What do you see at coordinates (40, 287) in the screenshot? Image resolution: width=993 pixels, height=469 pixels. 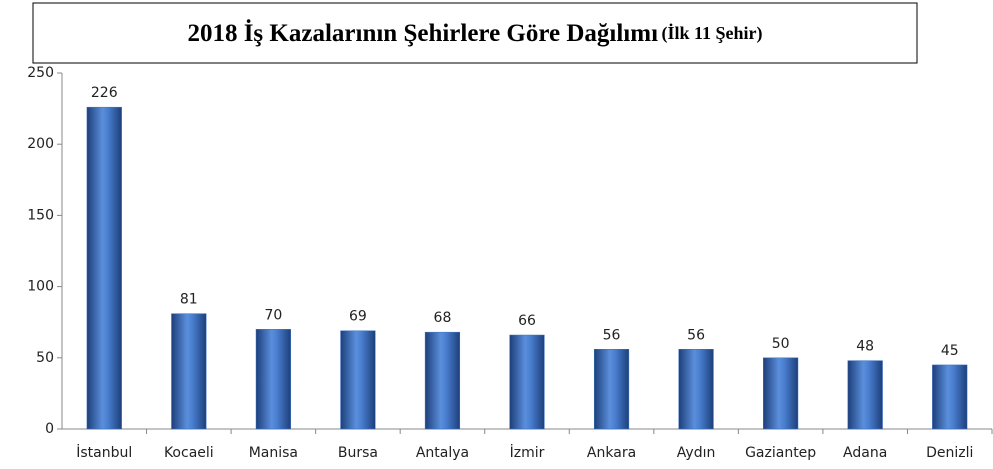 I see `y-tick-label: 100` at bounding box center [40, 287].